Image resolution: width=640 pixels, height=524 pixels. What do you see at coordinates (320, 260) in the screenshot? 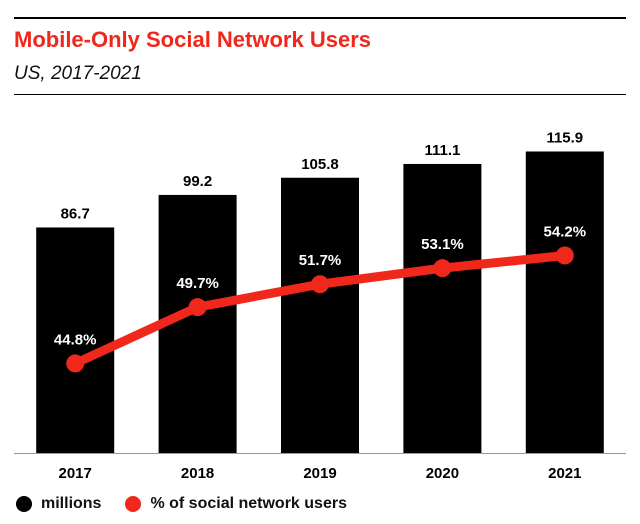
I see `percent-label-2019: 51.7%` at bounding box center [320, 260].